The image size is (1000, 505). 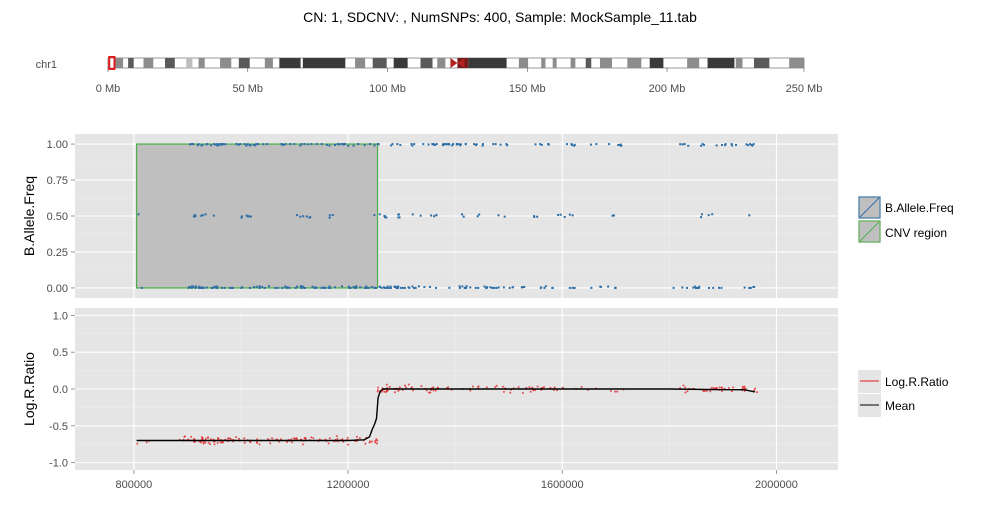 What do you see at coordinates (247, 89) in the screenshot?
I see `ideogram-tick-label: 50 Mb` at bounding box center [247, 89].